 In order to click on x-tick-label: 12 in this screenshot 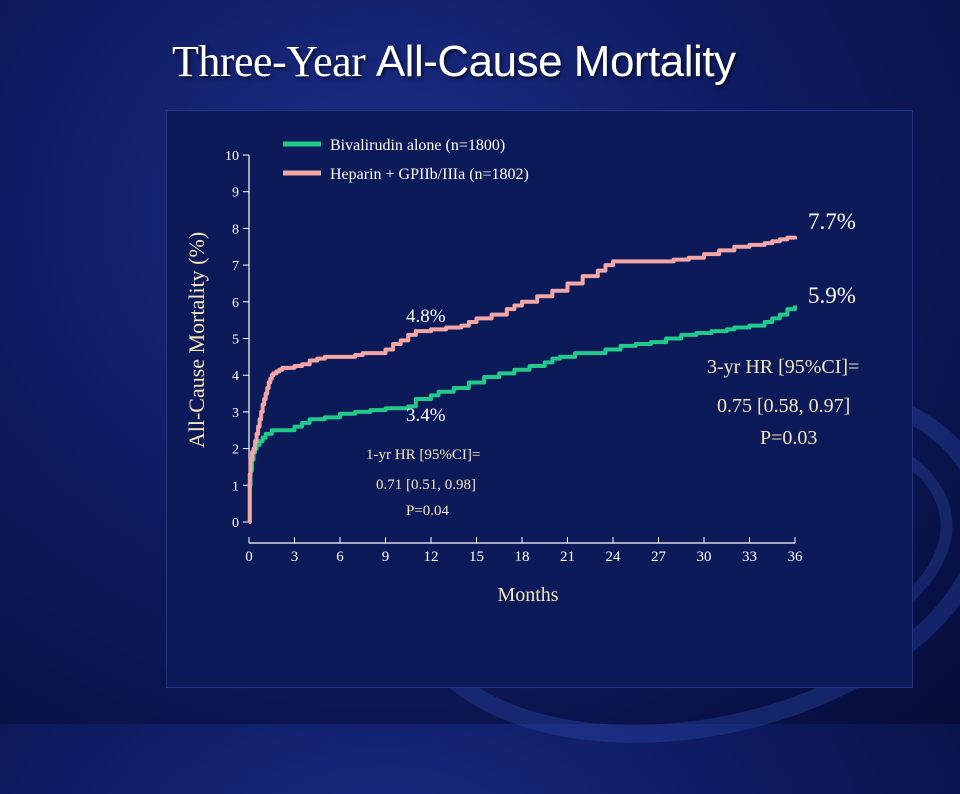, I will do `click(431, 557)`.